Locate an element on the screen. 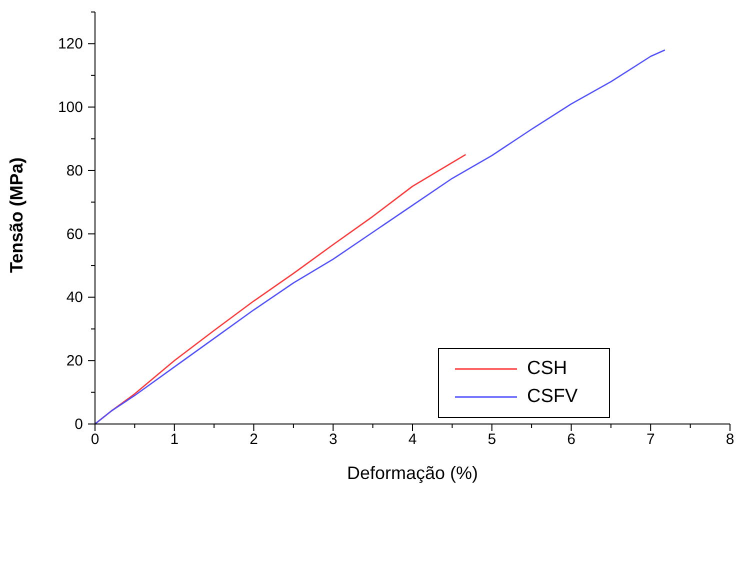 The height and width of the screenshot is (567, 740). y-tick-label: 120 is located at coordinates (70, 44).